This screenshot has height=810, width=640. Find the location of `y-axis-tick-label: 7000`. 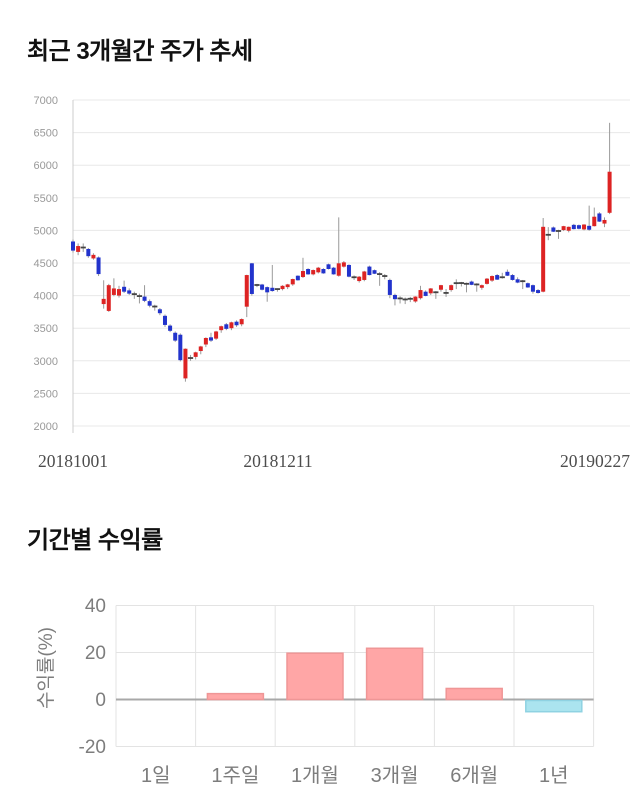

y-axis-tick-label: 7000 is located at coordinates (46, 101).